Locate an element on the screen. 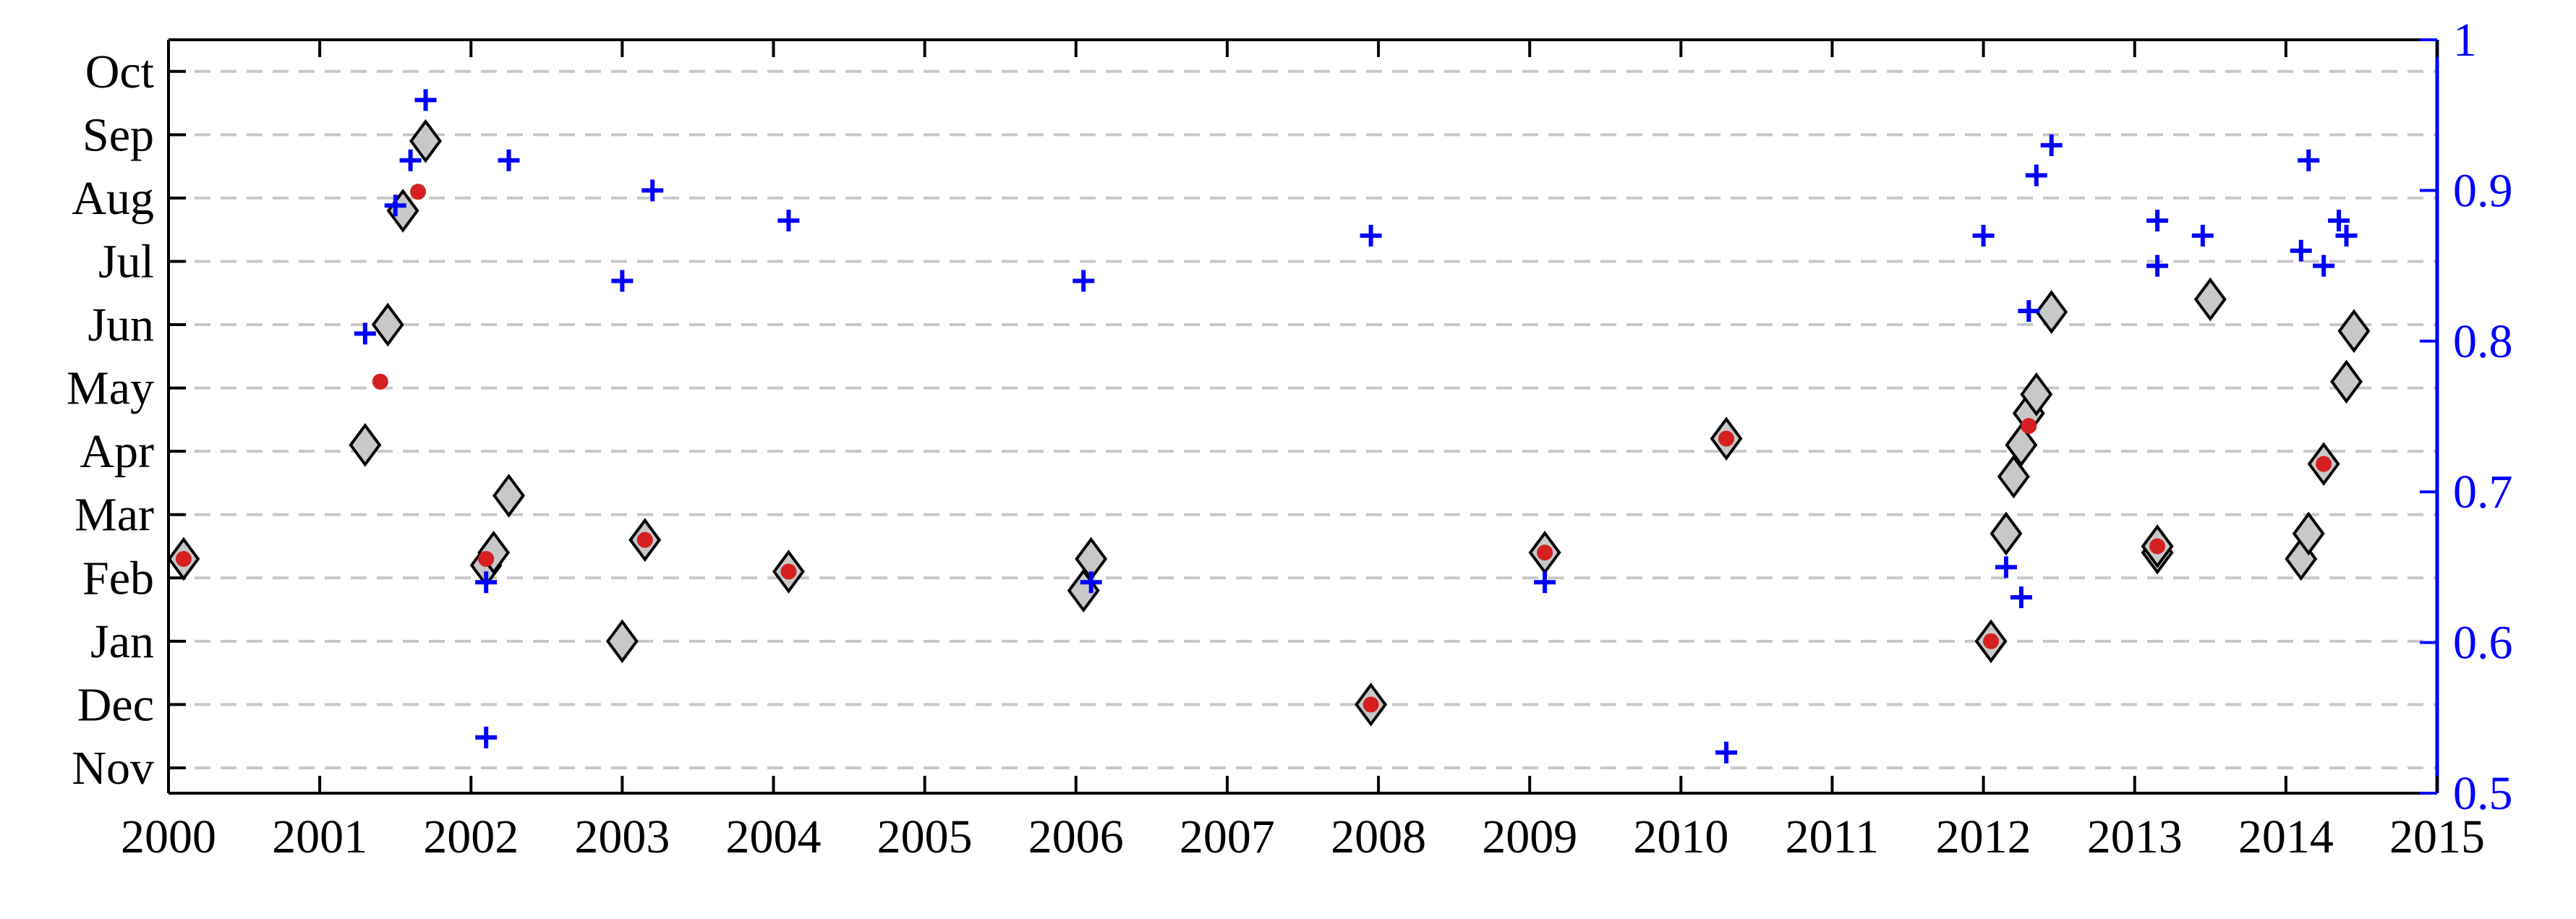  y-right-tick-label-0.5: 0.5 is located at coordinates (2483, 793).